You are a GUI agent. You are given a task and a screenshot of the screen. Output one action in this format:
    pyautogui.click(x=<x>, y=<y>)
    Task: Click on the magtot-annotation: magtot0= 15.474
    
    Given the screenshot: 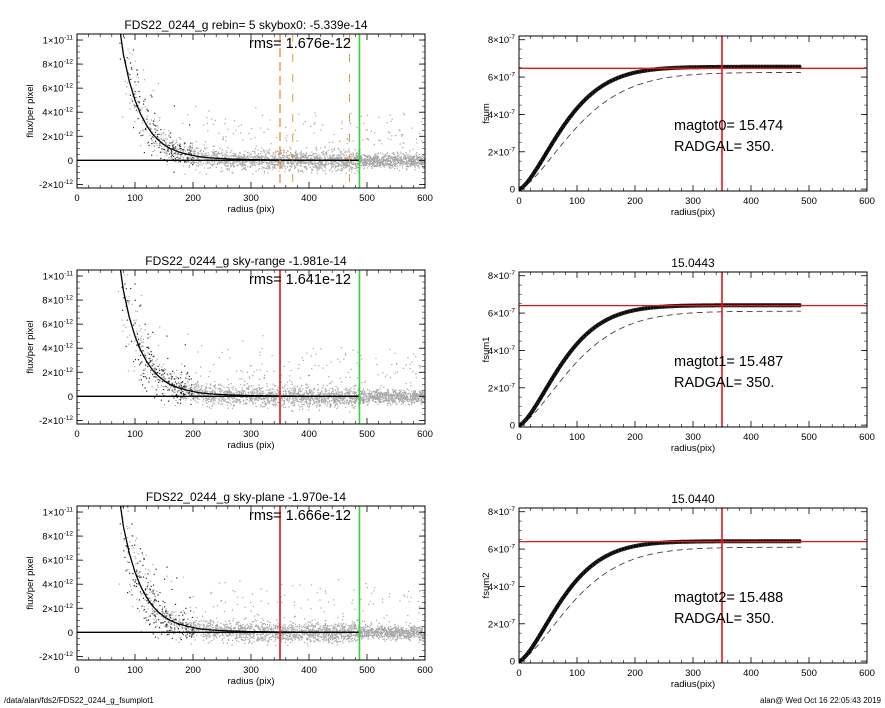 What is the action you would take?
    pyautogui.click(x=728, y=126)
    